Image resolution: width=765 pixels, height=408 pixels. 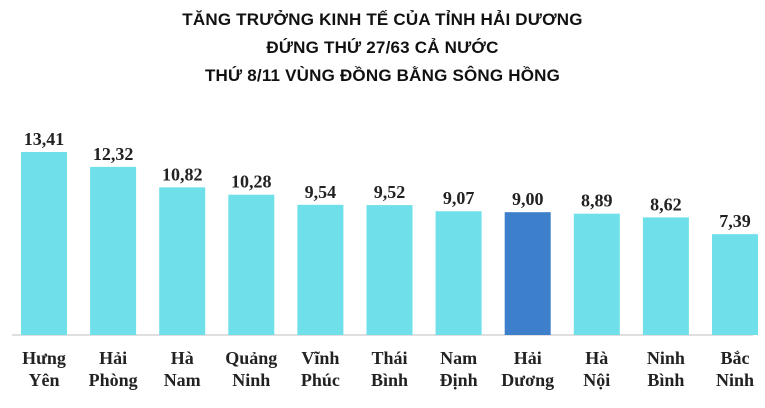 I want to click on category-label-4-line-0: Vĩnh, so click(x=320, y=358).